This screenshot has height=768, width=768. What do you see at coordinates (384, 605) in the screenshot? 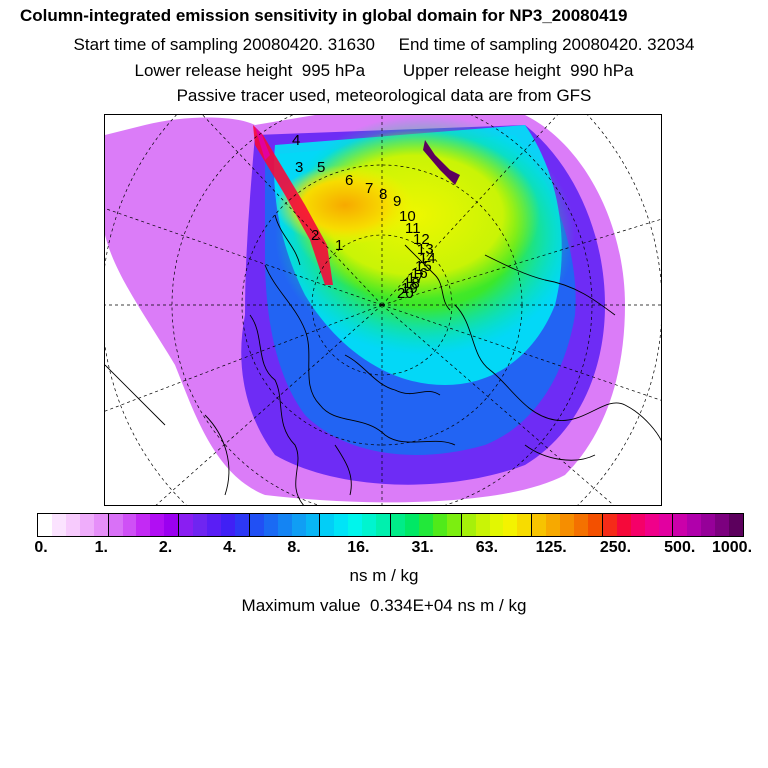
I see `maximum-value: Maximum value 0.334E+04 ns m / kg` at bounding box center [384, 605].